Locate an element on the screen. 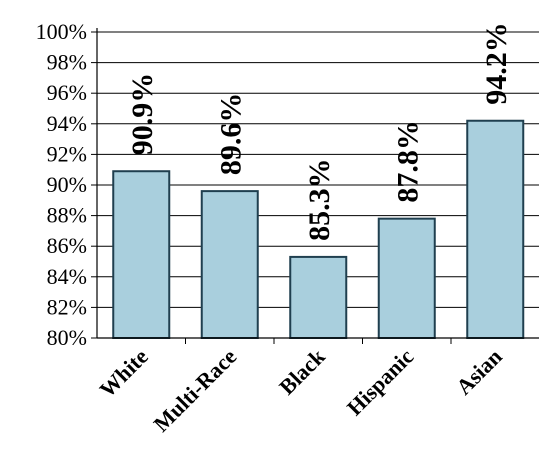 The height and width of the screenshot is (476, 539). bar-asian is located at coordinates (495, 229).